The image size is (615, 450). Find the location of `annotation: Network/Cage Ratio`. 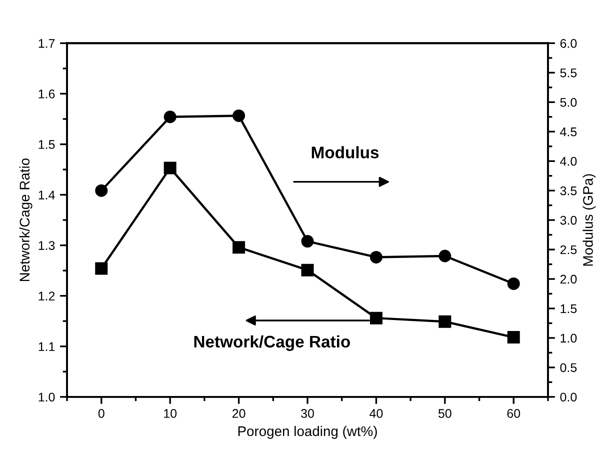

annotation: Network/Cage Ratio is located at coordinates (272, 343).